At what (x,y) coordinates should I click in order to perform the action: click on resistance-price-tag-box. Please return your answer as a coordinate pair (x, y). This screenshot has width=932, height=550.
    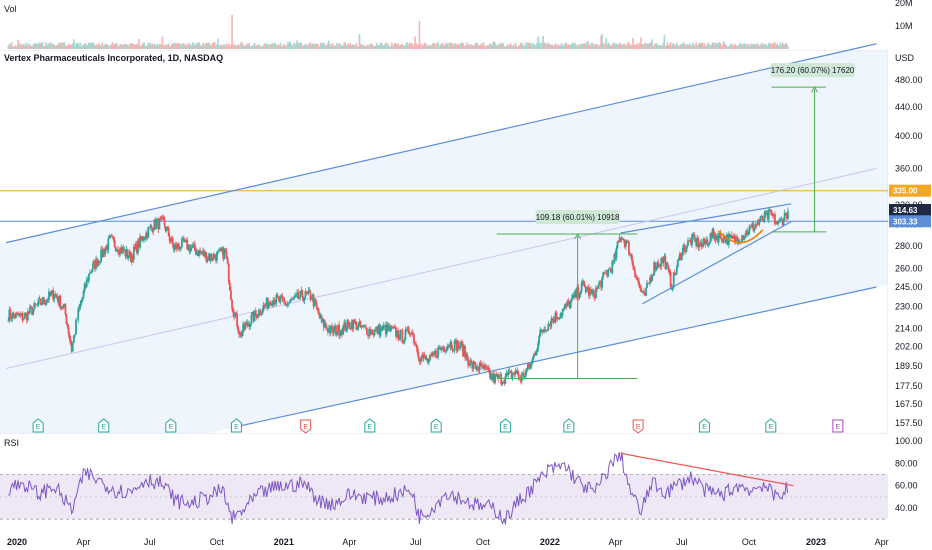
    Looking at the image, I should click on (910, 190).